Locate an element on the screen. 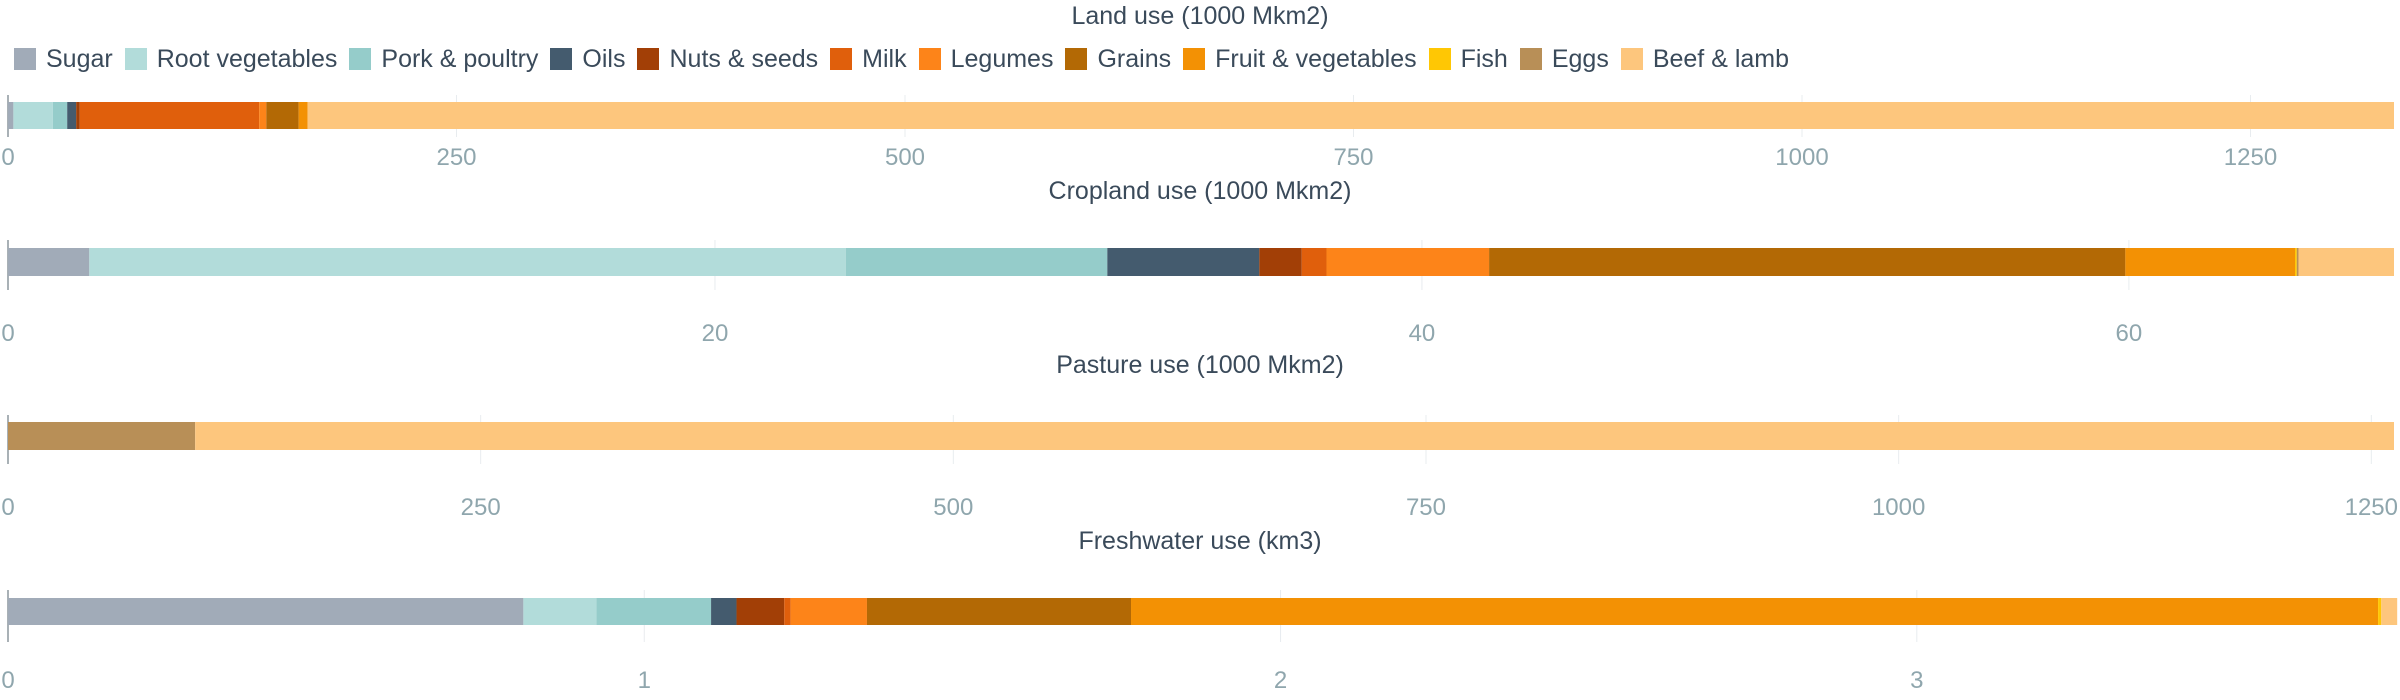 This screenshot has width=2400, height=700. chart-title: Pasture use (1000 Mkm2) is located at coordinates (1200, 365).